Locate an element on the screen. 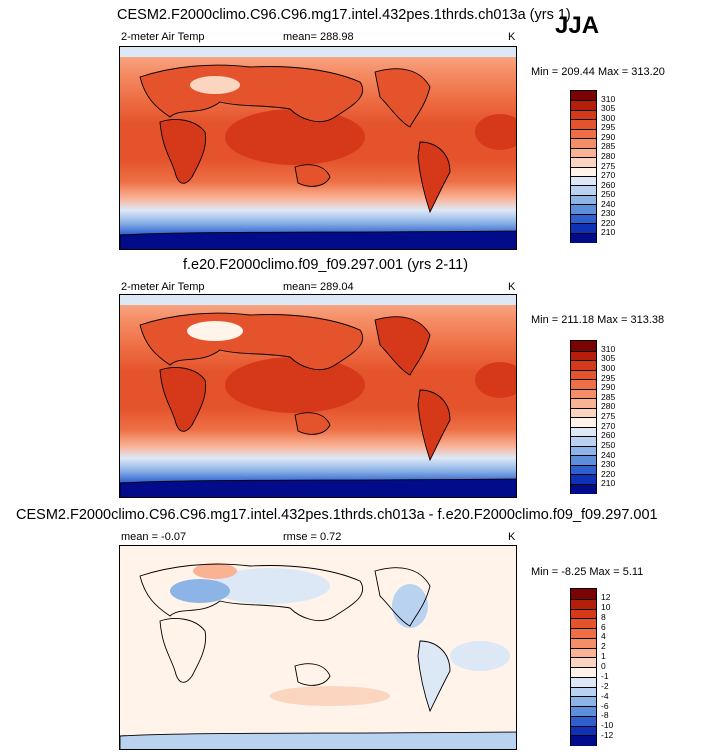 The image size is (703, 755). colorbar-1-tick-10: 250 is located at coordinates (608, 194).